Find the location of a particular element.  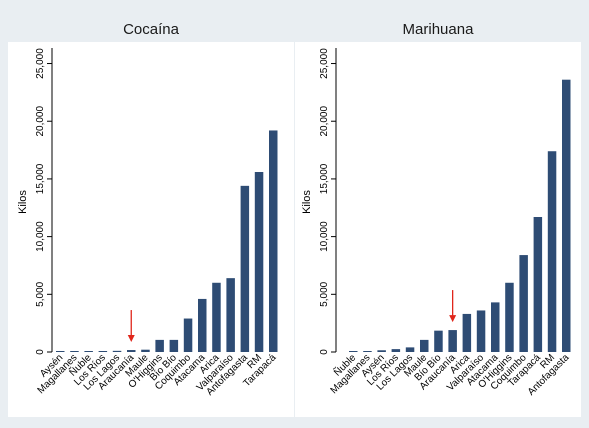

chart-title: Cocaína is located at coordinates (151, 29).